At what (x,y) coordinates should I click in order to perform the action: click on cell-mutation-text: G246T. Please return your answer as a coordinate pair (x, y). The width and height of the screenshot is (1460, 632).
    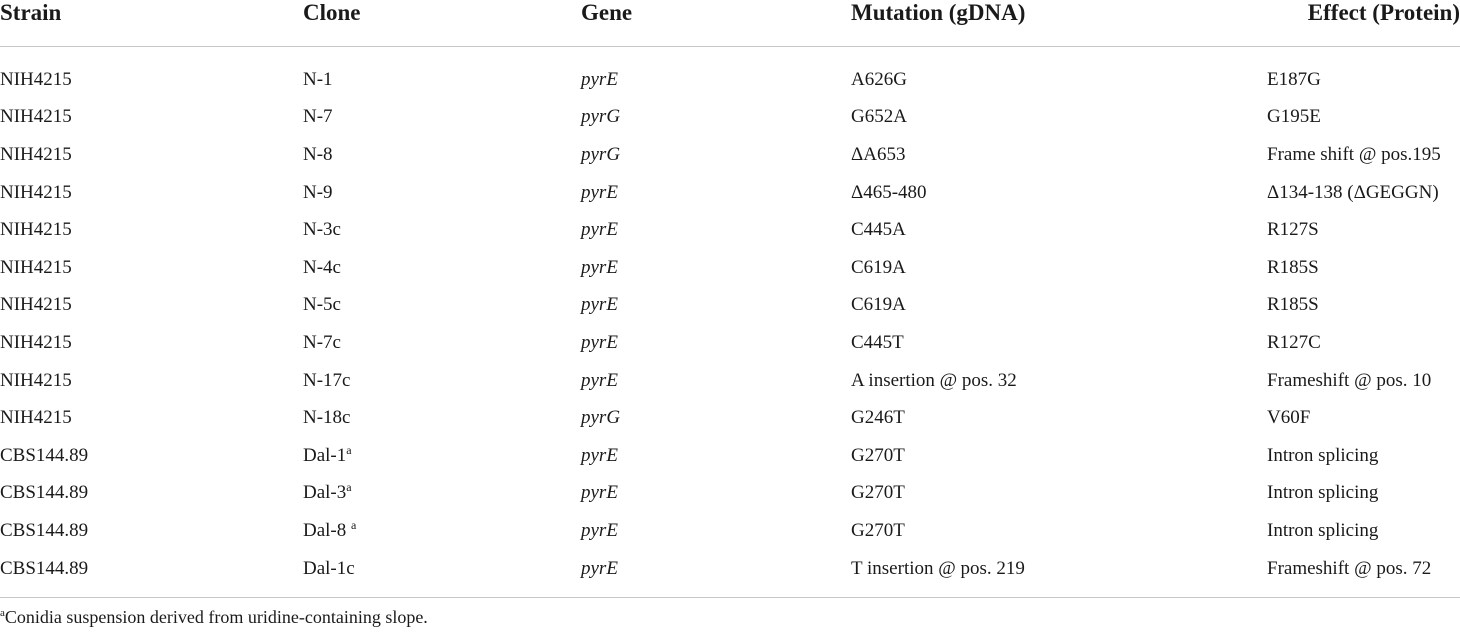
    Looking at the image, I should click on (878, 418).